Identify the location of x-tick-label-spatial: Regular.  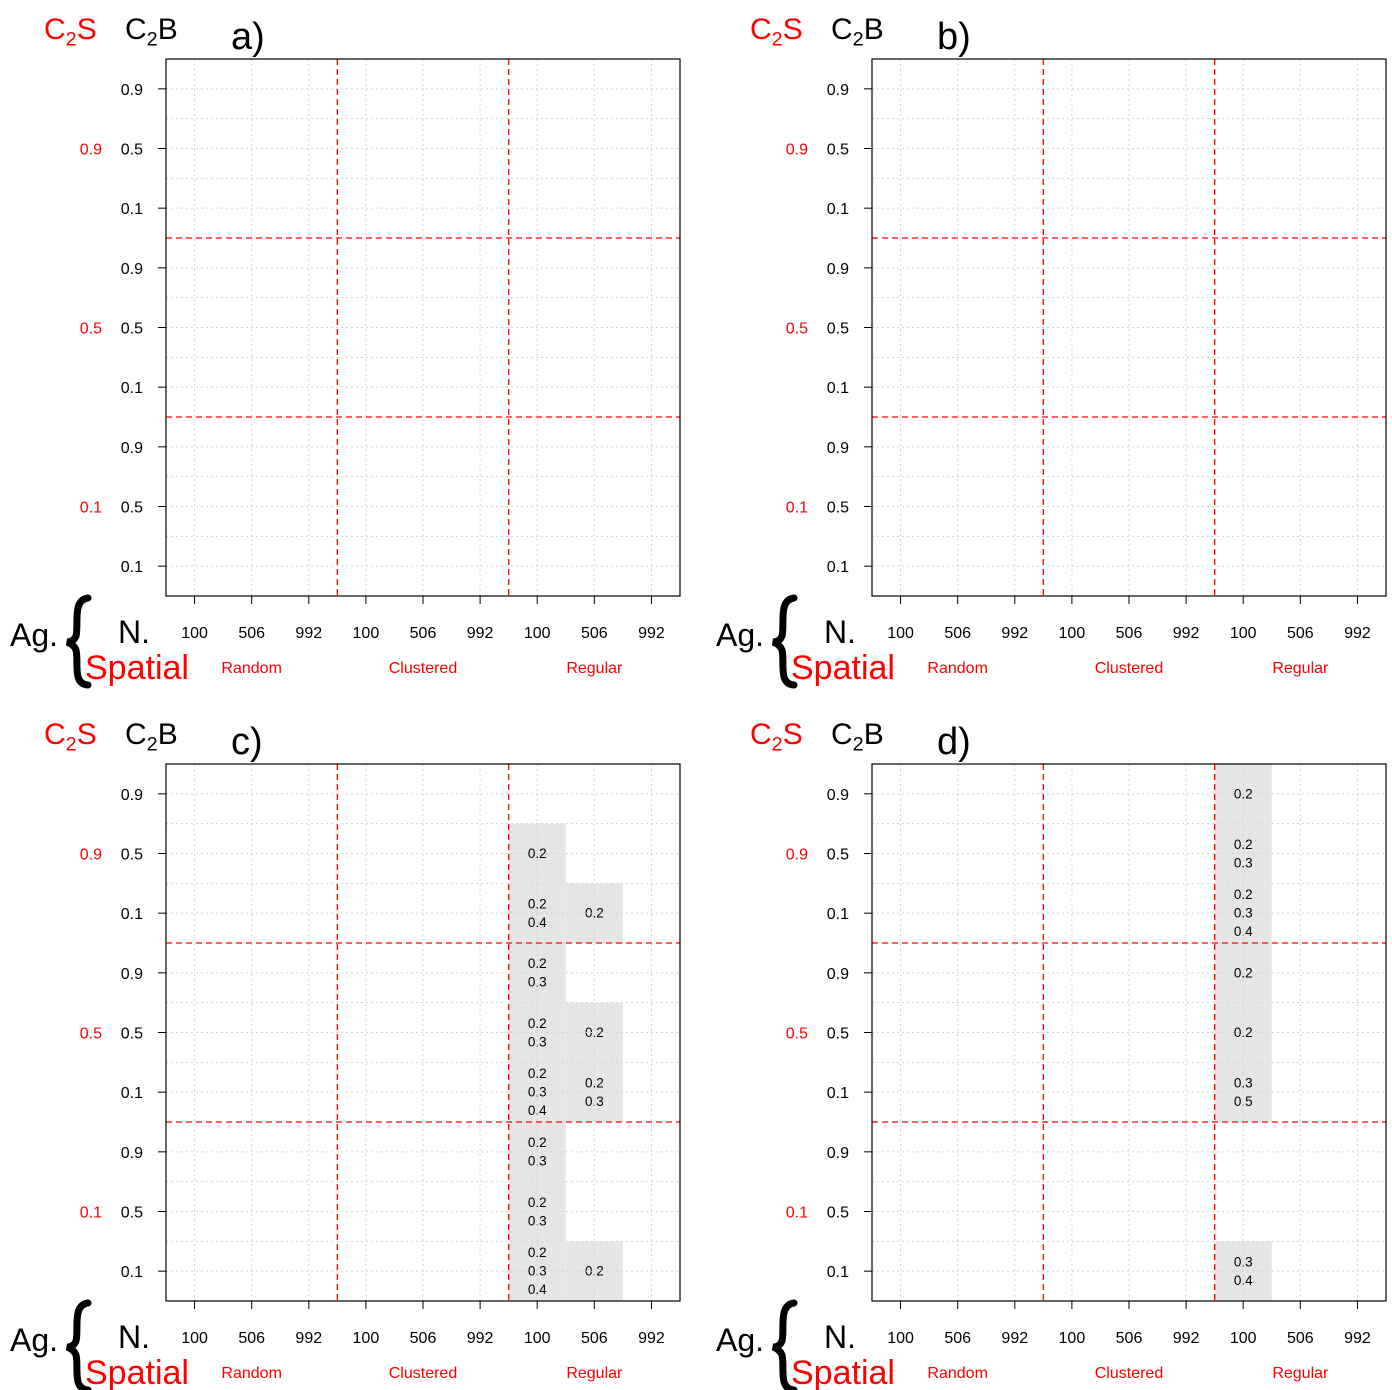
(1300, 1373).